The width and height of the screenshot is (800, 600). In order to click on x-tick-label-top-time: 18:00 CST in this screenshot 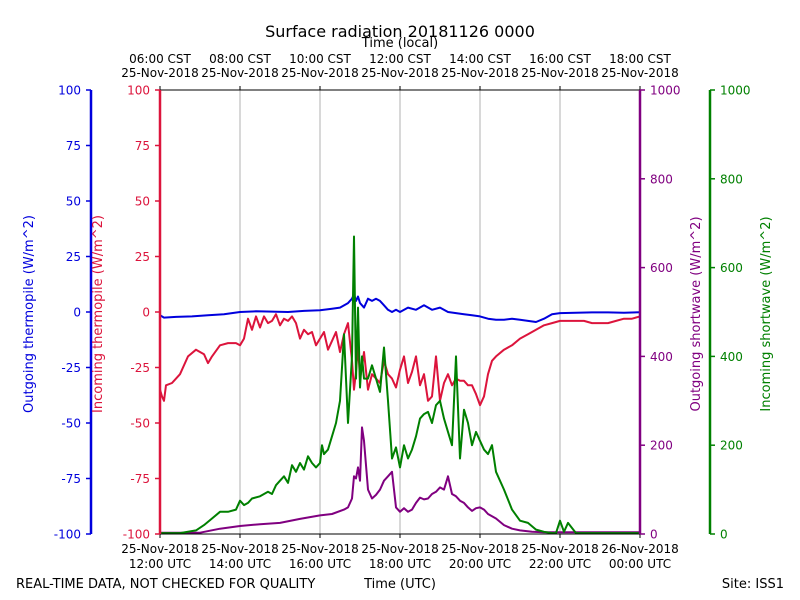, I will do `click(640, 59)`.